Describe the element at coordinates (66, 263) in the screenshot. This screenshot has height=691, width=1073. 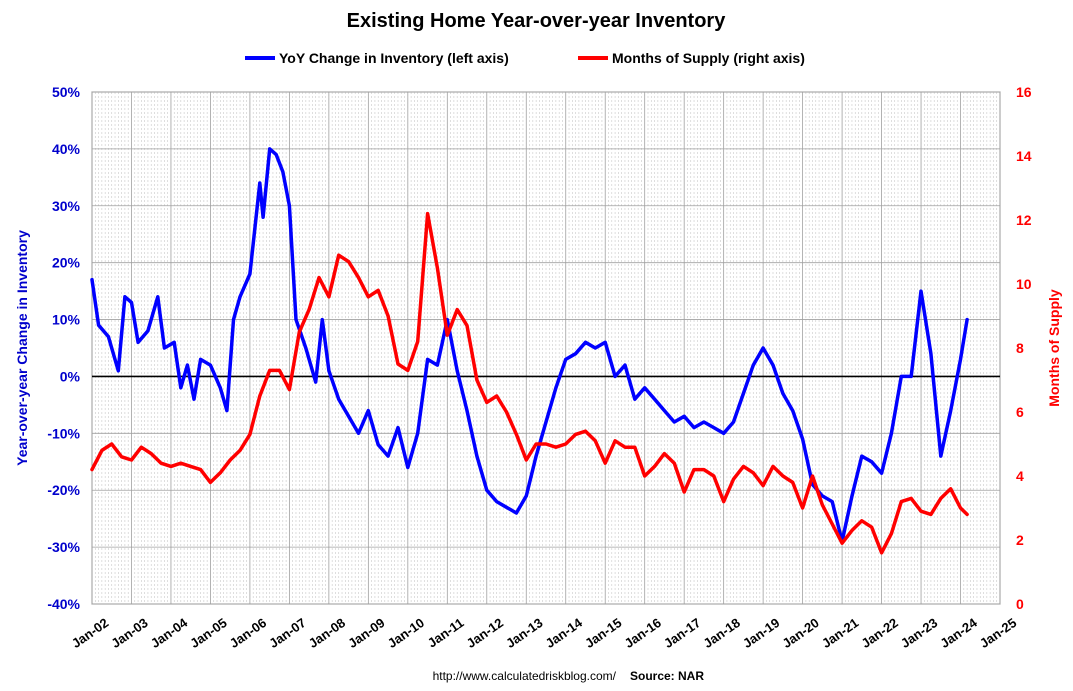
I see `left-tick-label: 20%` at that location.